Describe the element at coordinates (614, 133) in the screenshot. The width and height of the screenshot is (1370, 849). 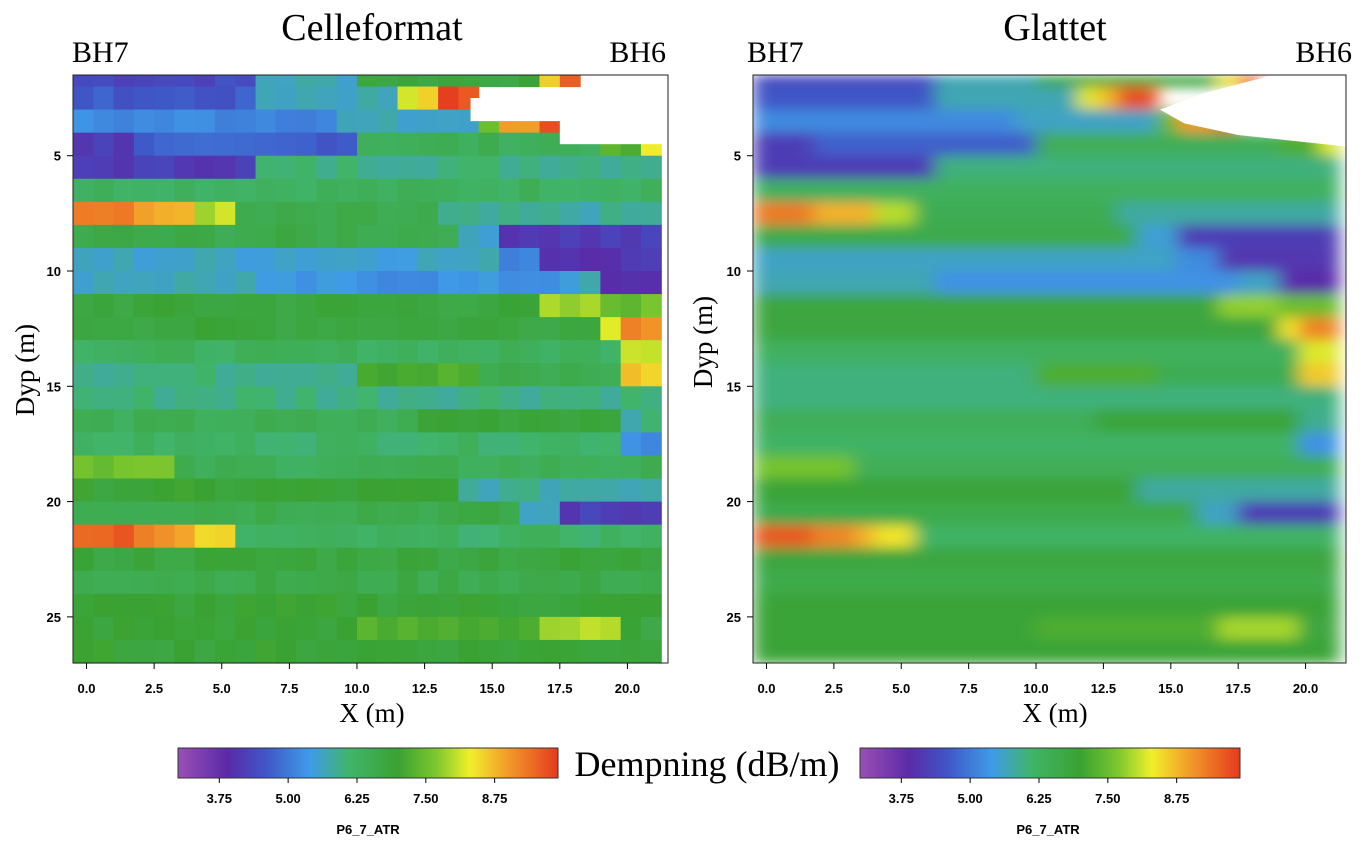
I see `blank-cell-region` at that location.